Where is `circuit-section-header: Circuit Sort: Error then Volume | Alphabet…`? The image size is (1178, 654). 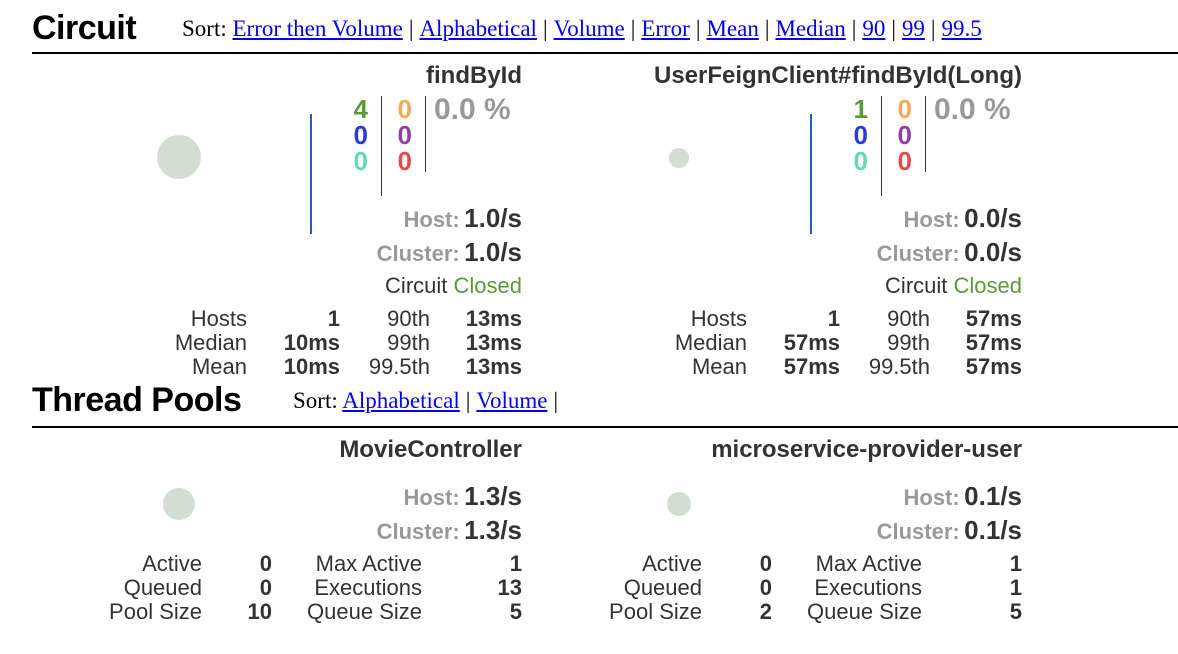
circuit-section-header: Circuit Sort: Error then Volume | Alphabet… is located at coordinates (605, 28).